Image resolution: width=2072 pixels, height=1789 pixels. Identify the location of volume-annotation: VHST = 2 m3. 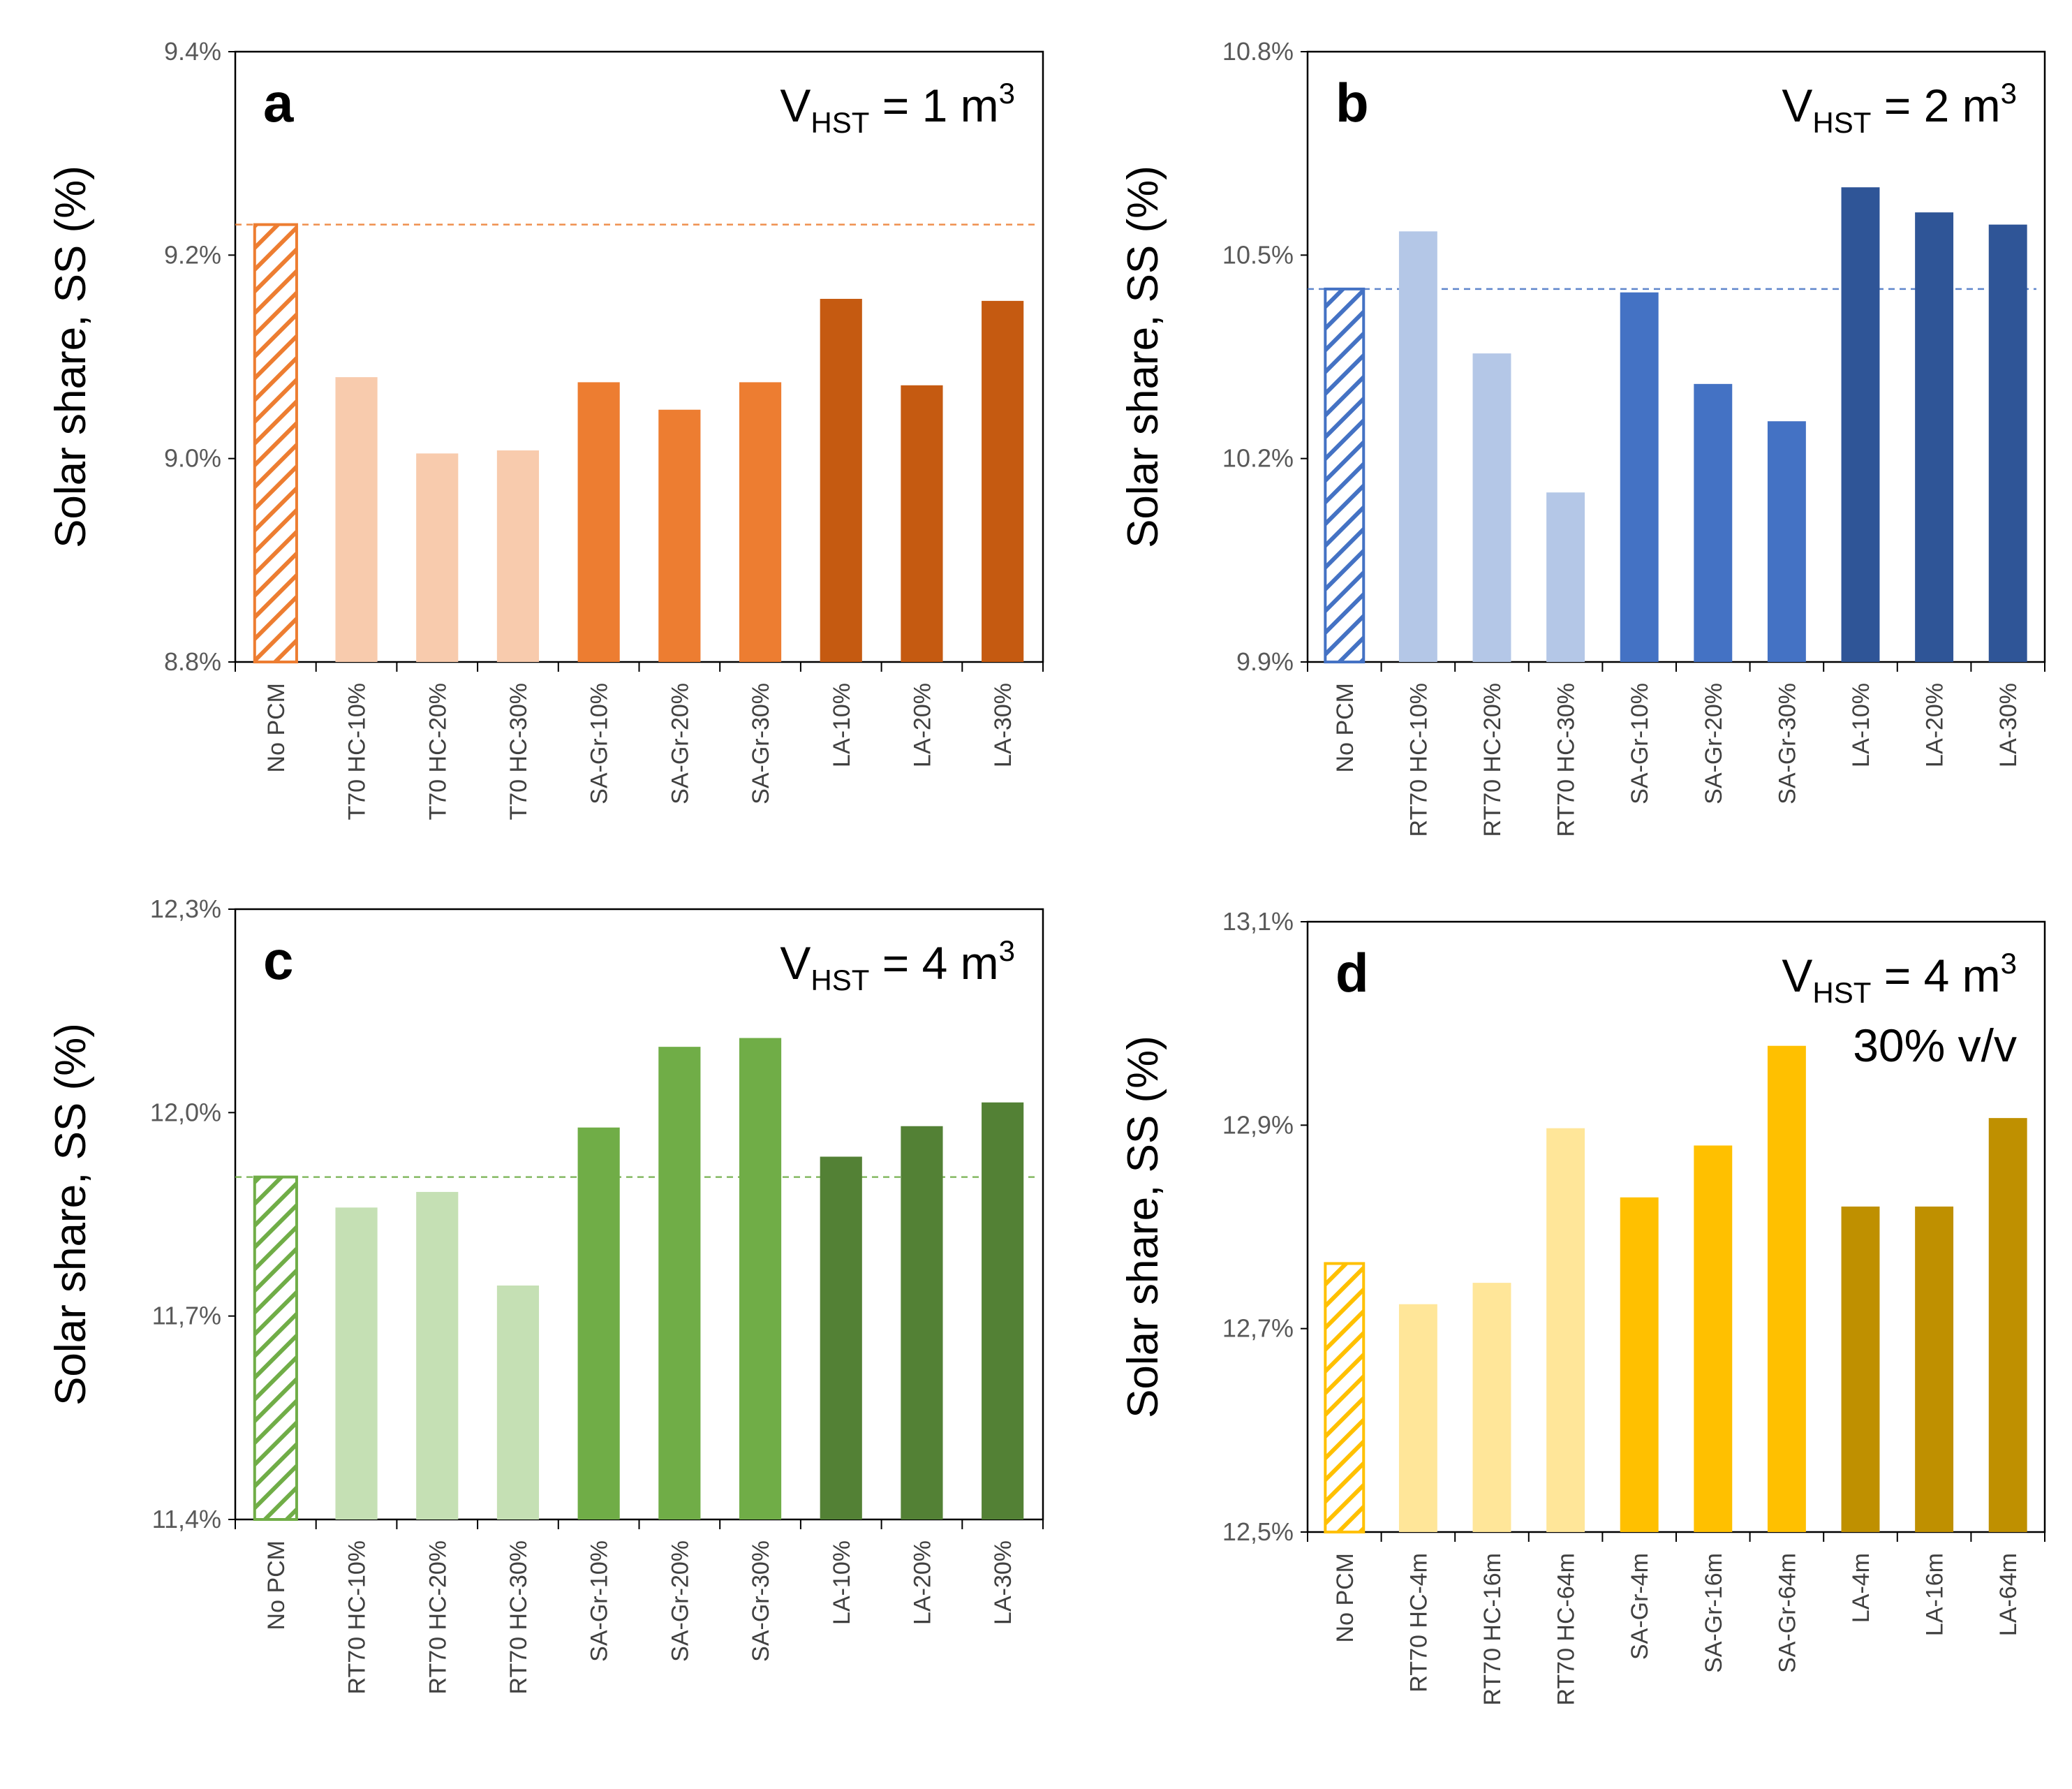
(1899, 108).